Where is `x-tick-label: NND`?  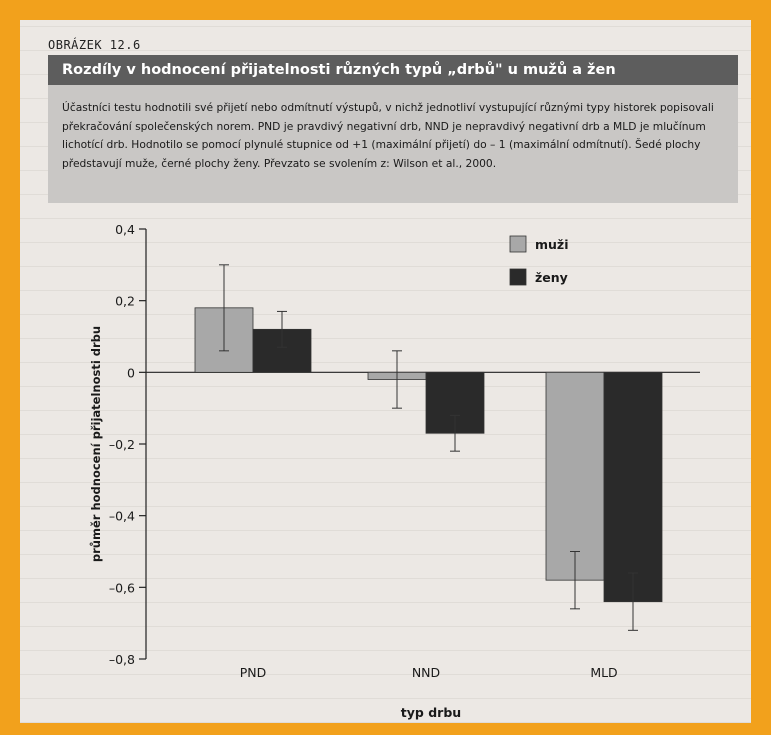 x-tick-label: NND is located at coordinates (426, 672).